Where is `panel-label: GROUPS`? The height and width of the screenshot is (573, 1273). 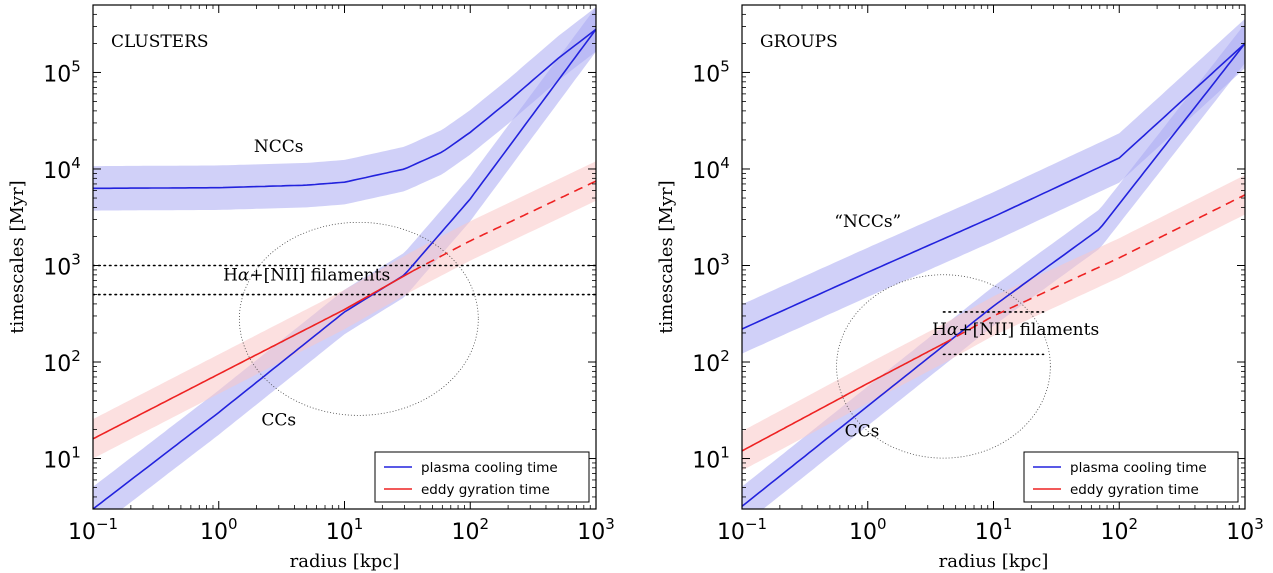 panel-label: GROUPS is located at coordinates (799, 42).